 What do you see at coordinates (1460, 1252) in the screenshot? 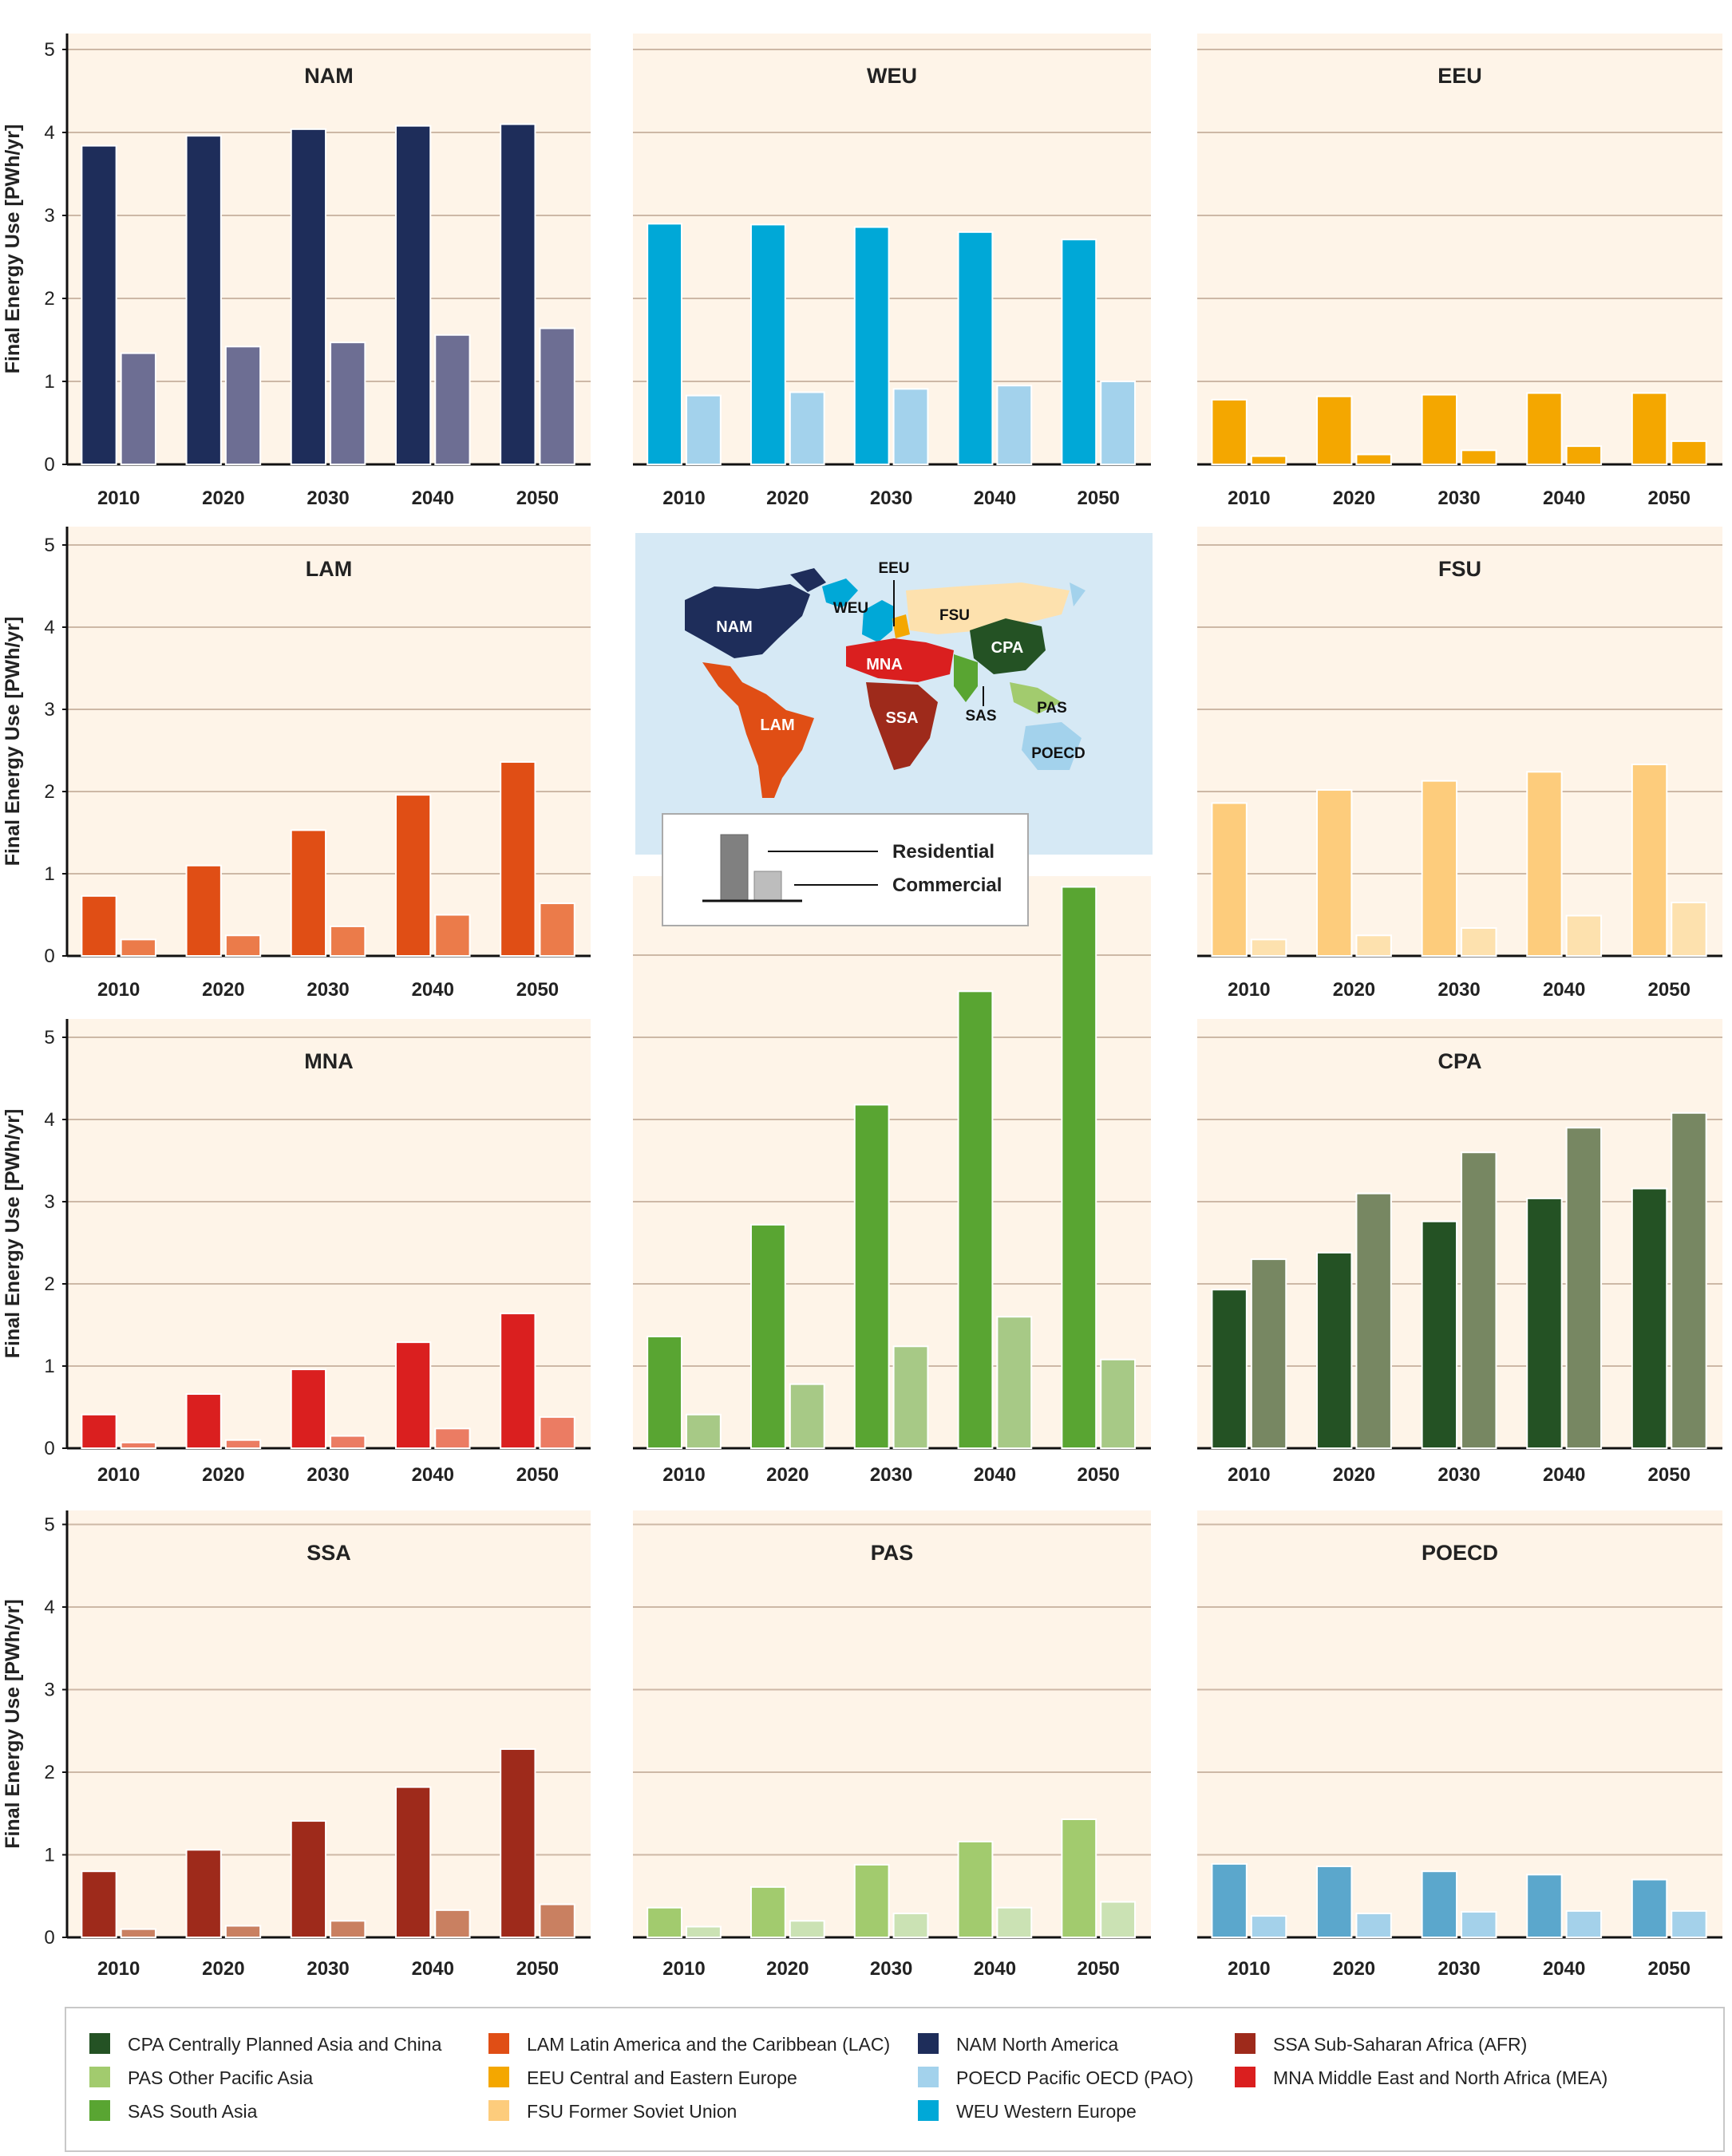
I see `panel-cpa: CPA 2010 2020 2030 2040 2050` at bounding box center [1460, 1252].